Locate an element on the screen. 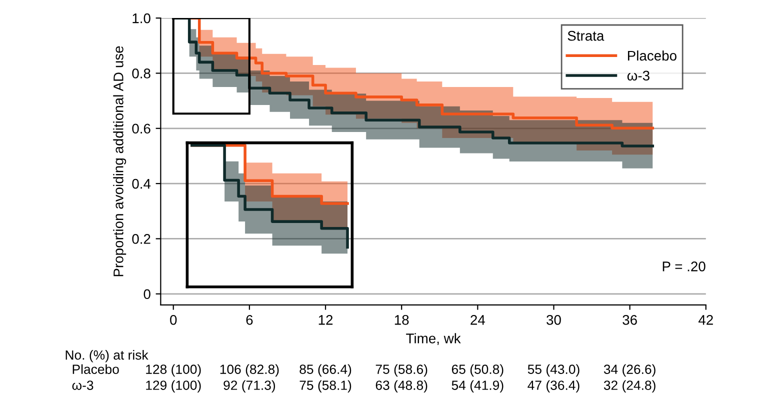 The image size is (780, 420). text: 34 (26.6) is located at coordinates (630, 370).